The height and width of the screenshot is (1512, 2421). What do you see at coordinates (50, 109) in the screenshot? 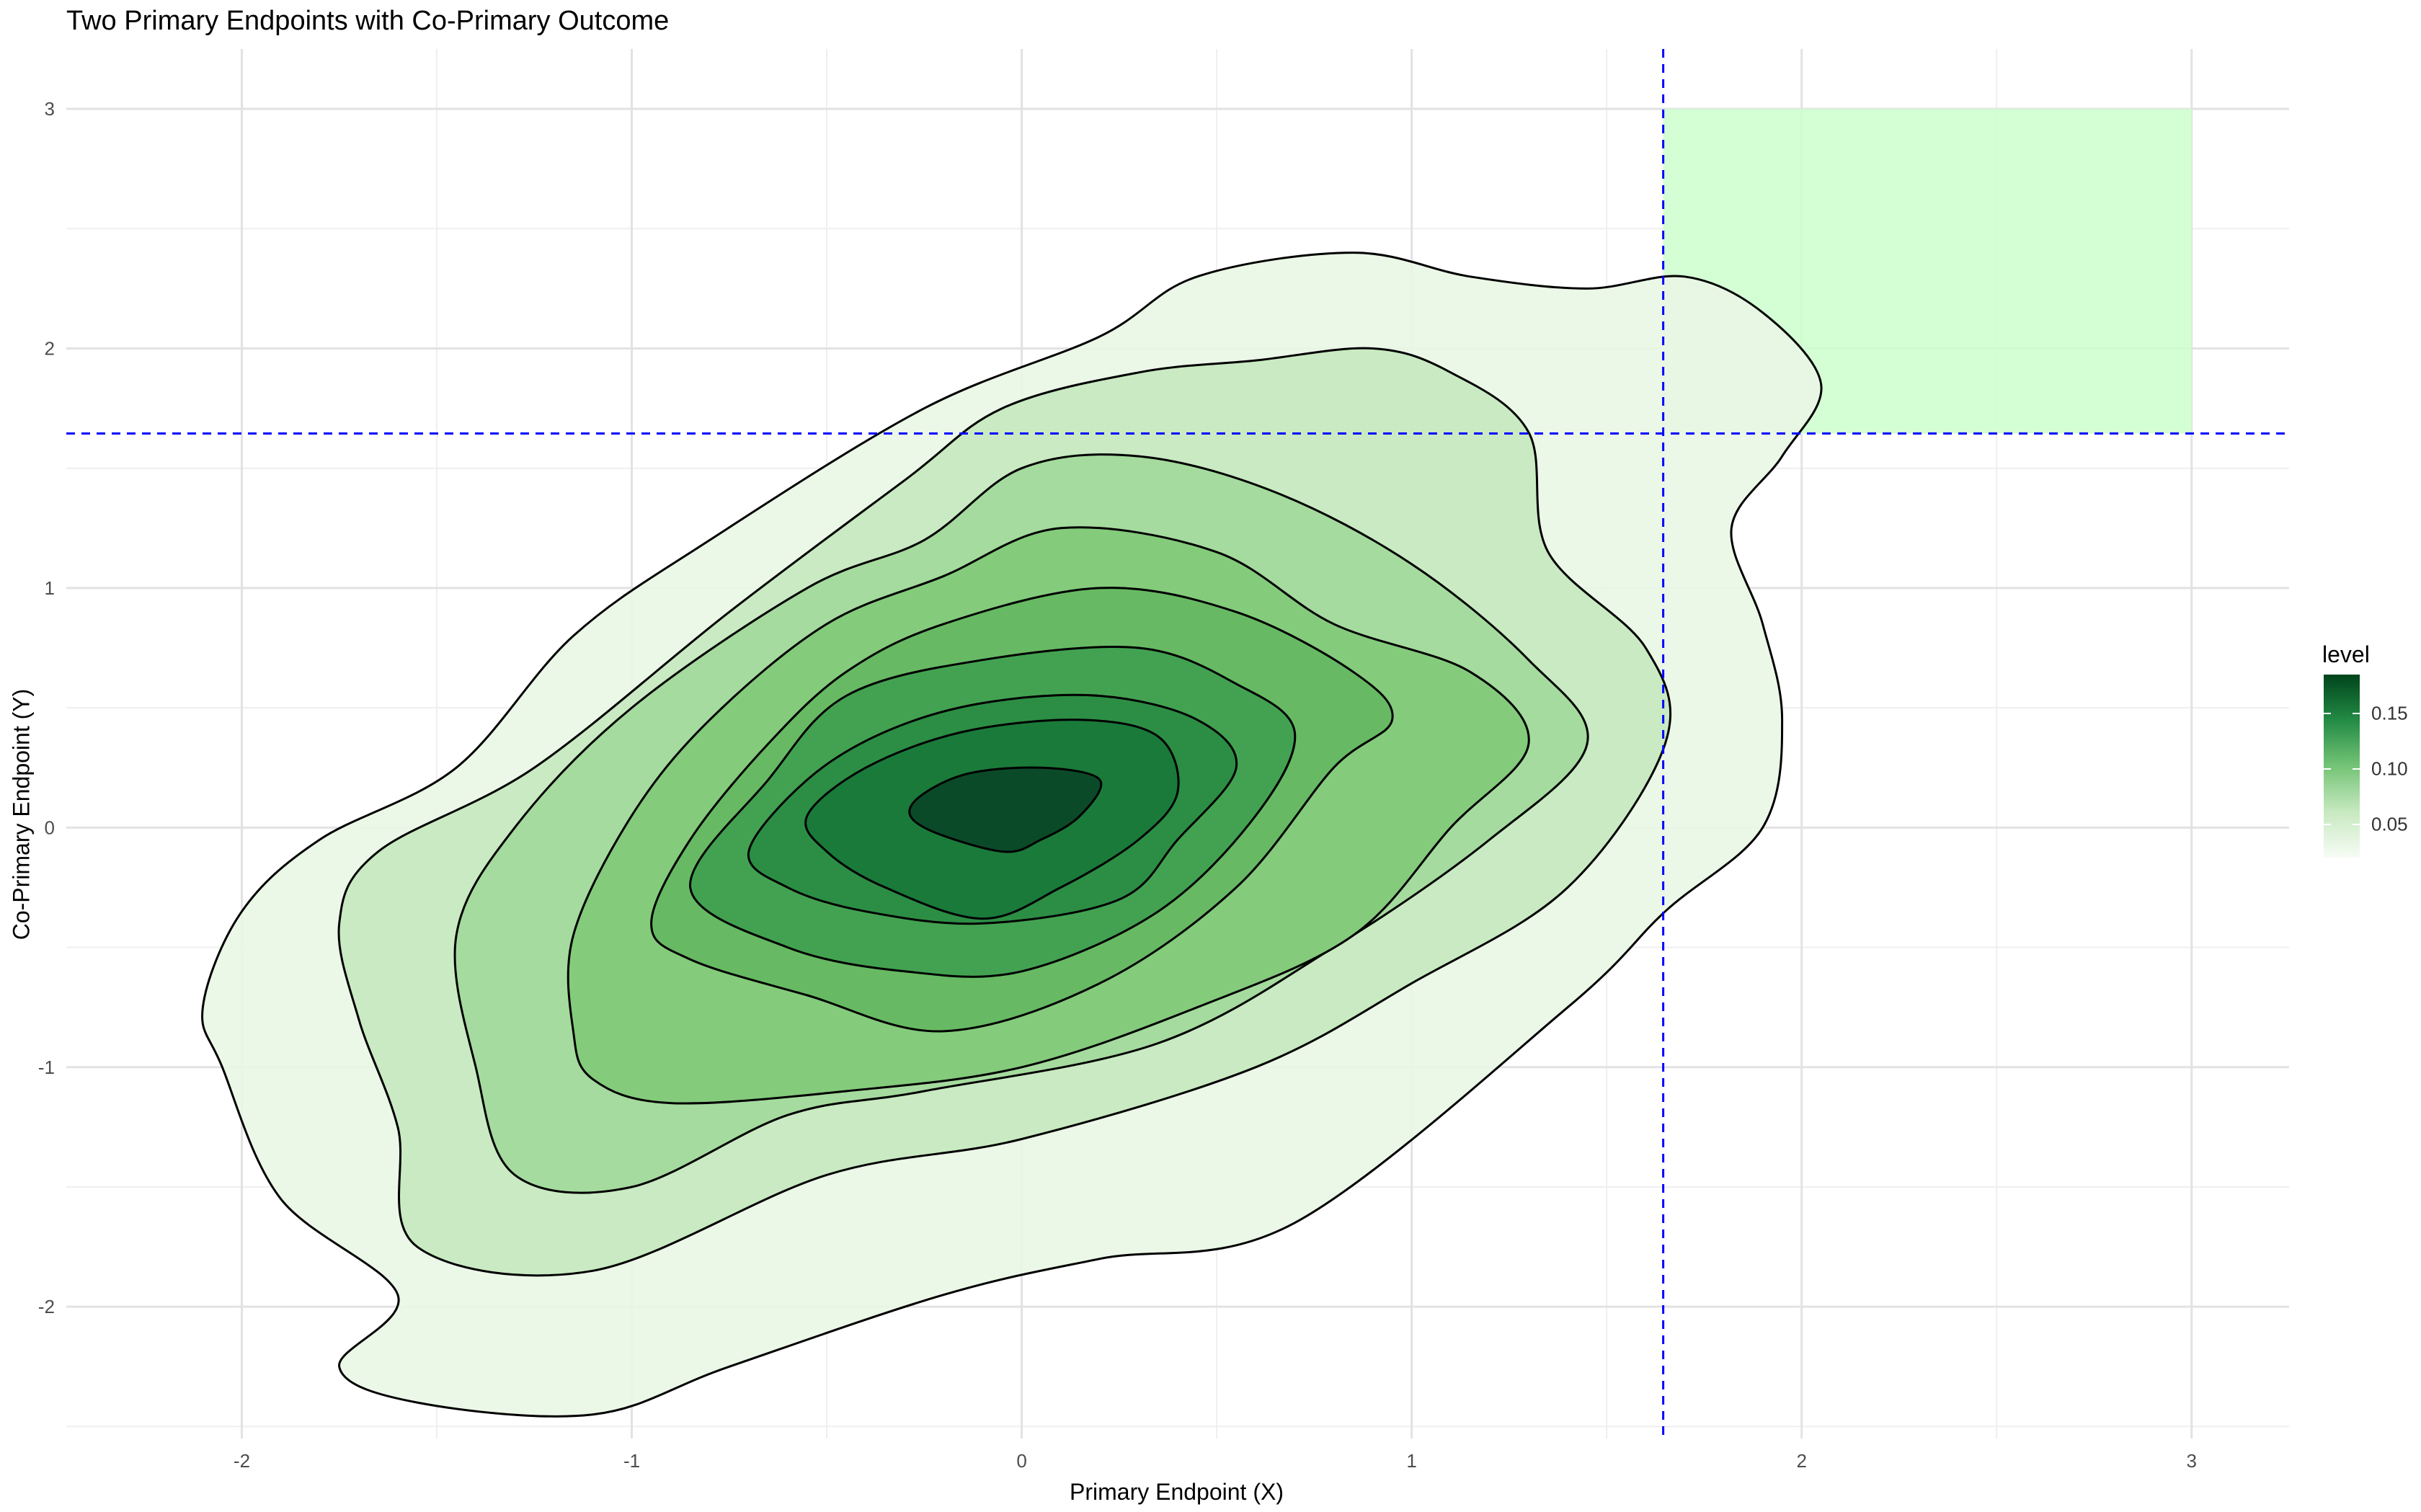
I see `y-tick-label: 3` at bounding box center [50, 109].